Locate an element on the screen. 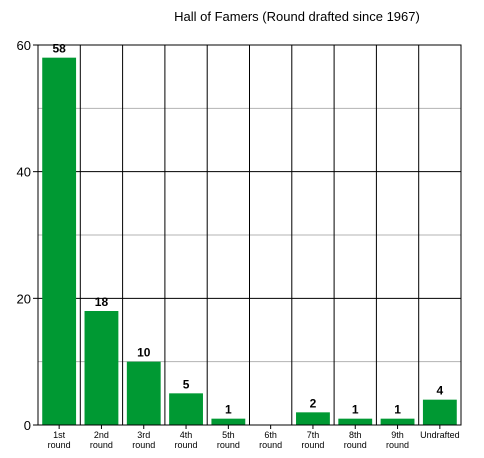  x-tick-label: 2nd round is located at coordinates (101, 440).